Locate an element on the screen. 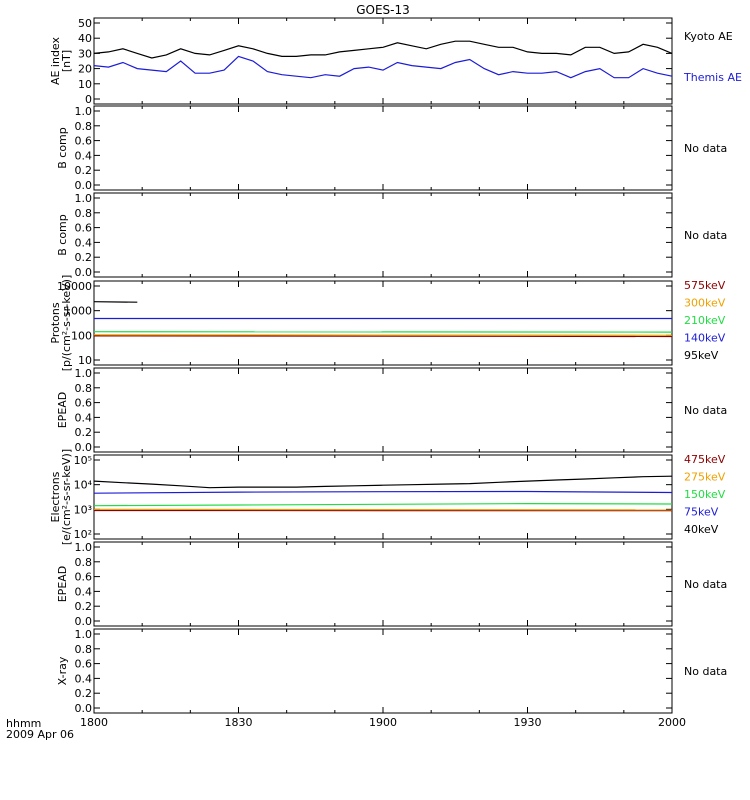  x-axis-label: hhmm is located at coordinates (23, 723).